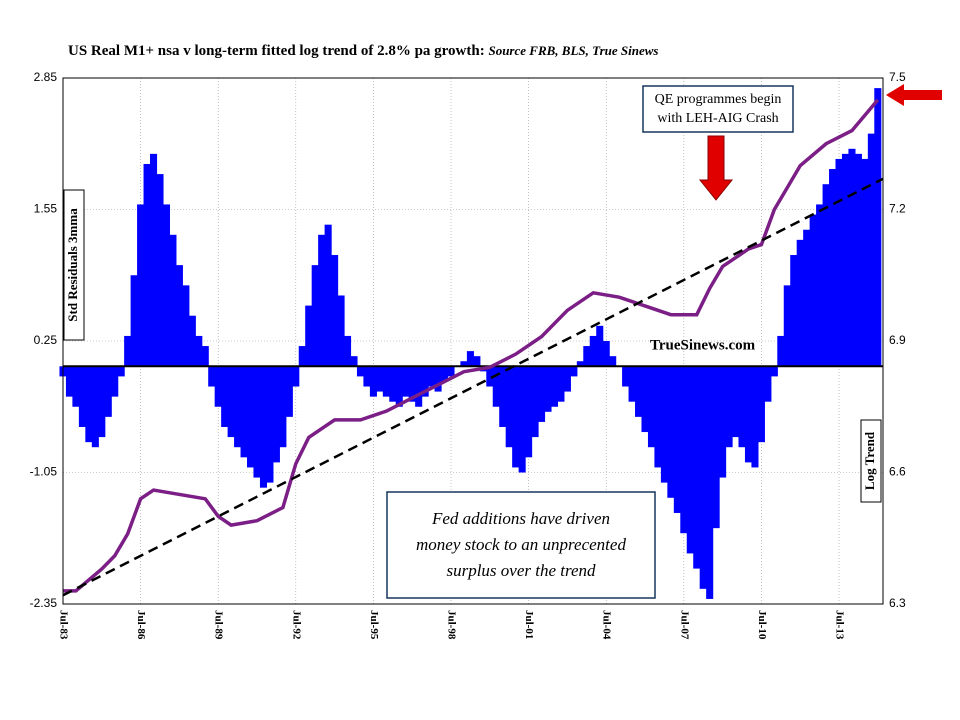 The image size is (960, 720). Describe the element at coordinates (897, 340) in the screenshot. I see `y2-tick-label: 6.9` at that location.